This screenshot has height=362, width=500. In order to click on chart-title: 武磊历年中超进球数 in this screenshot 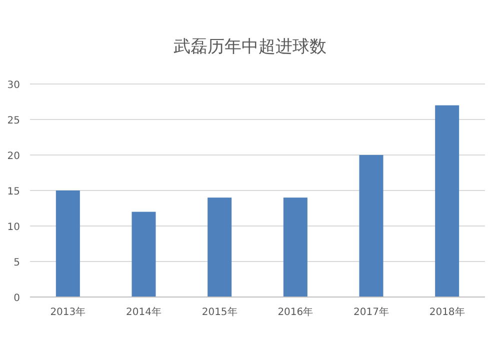, I will do `click(250, 47)`.